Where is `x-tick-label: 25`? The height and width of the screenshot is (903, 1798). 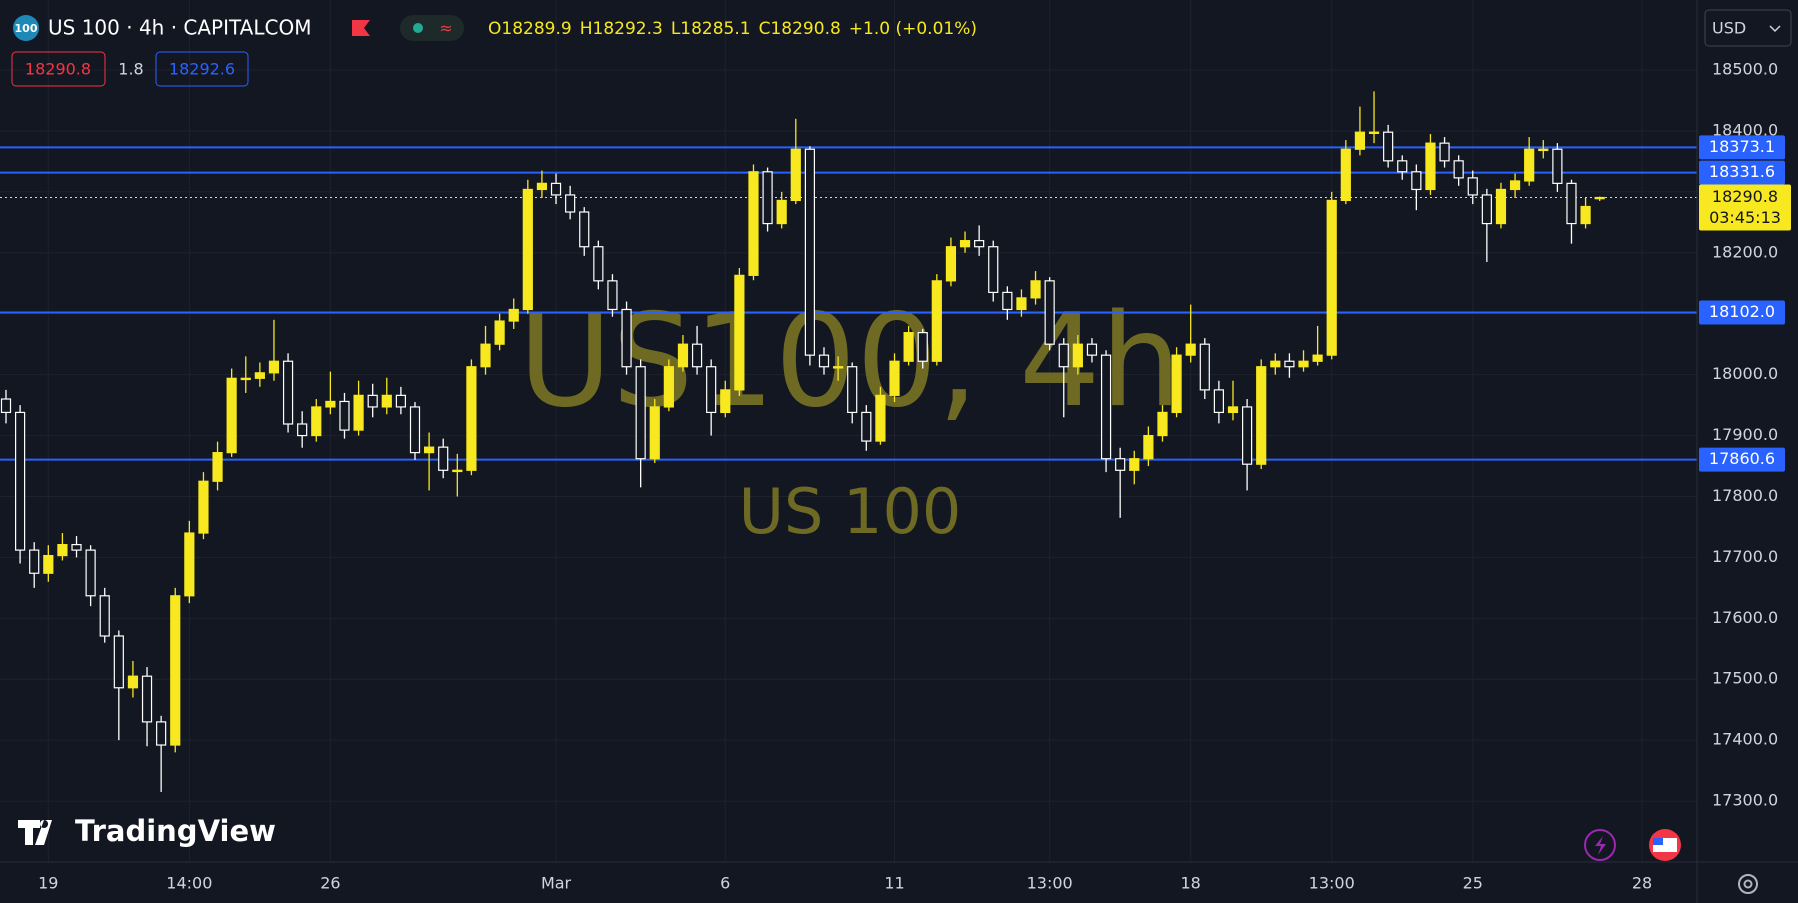 x-tick-label: 25 is located at coordinates (1473, 883).